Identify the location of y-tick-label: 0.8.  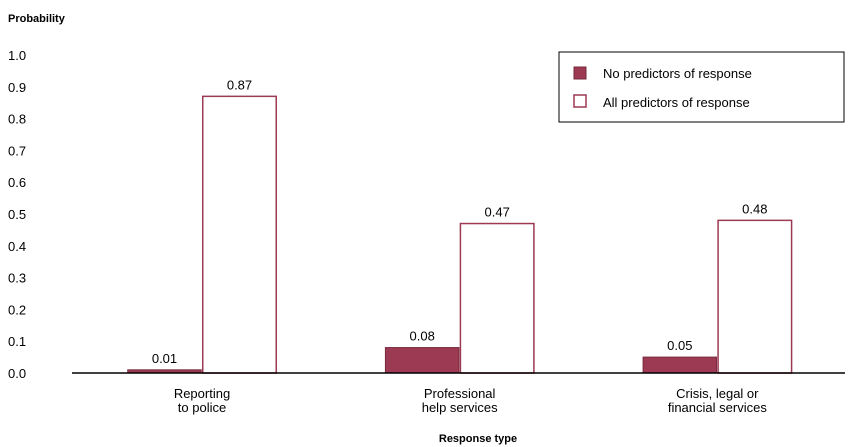
(17, 119).